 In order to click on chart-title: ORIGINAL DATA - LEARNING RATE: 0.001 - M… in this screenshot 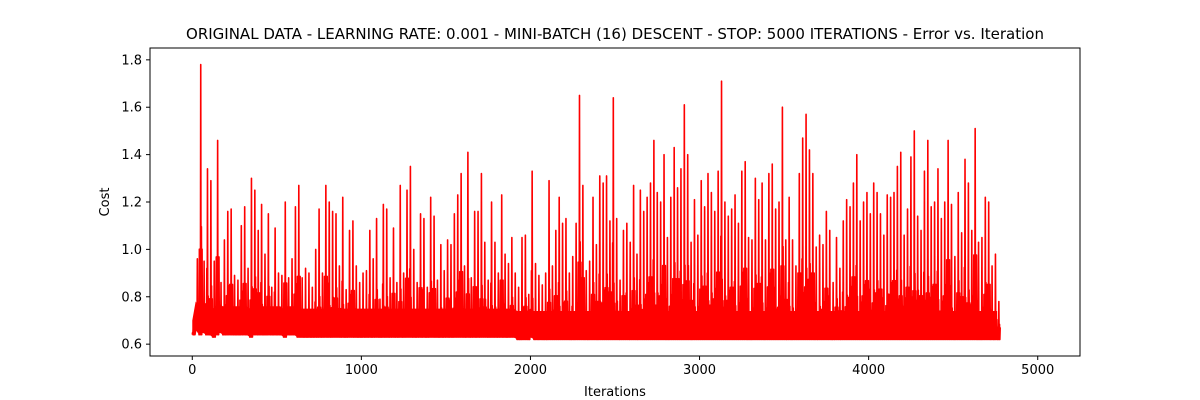, I will do `click(615, 34)`.